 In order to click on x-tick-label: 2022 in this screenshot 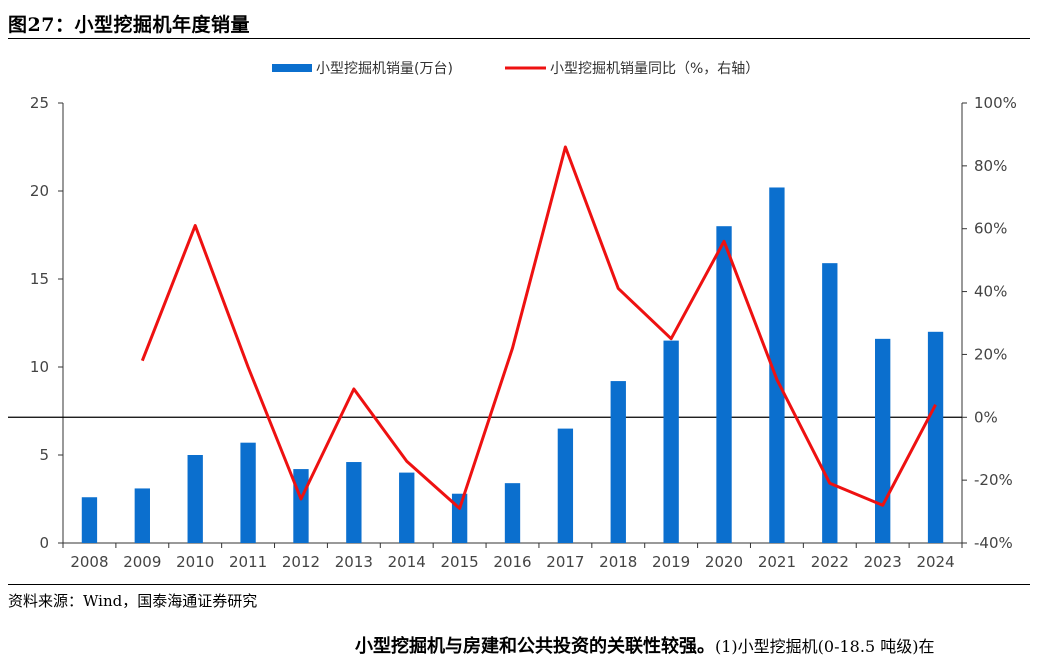, I will do `click(830, 562)`.